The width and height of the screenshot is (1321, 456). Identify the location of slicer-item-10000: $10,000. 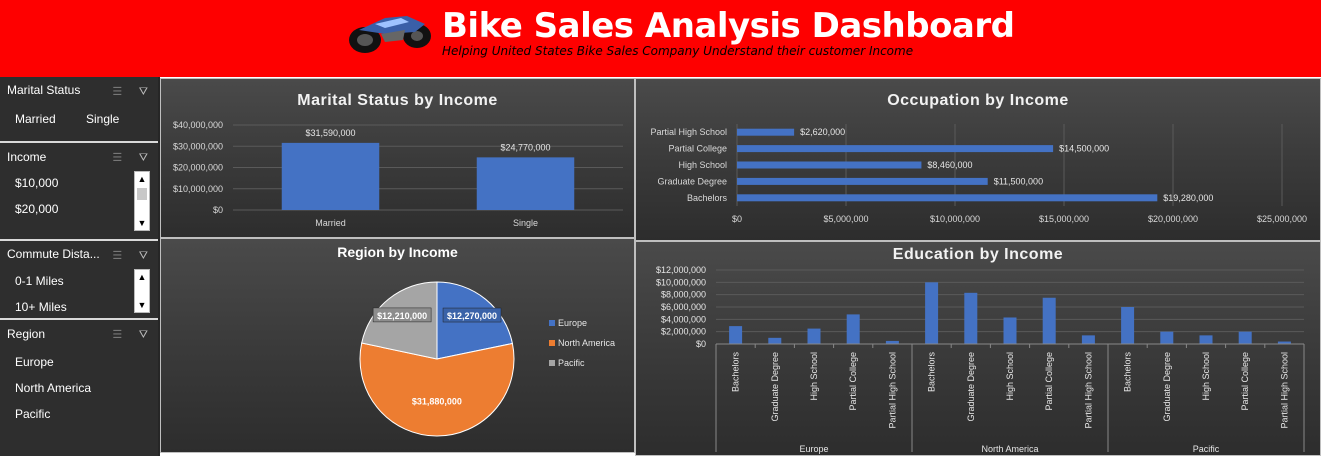
(37, 183).